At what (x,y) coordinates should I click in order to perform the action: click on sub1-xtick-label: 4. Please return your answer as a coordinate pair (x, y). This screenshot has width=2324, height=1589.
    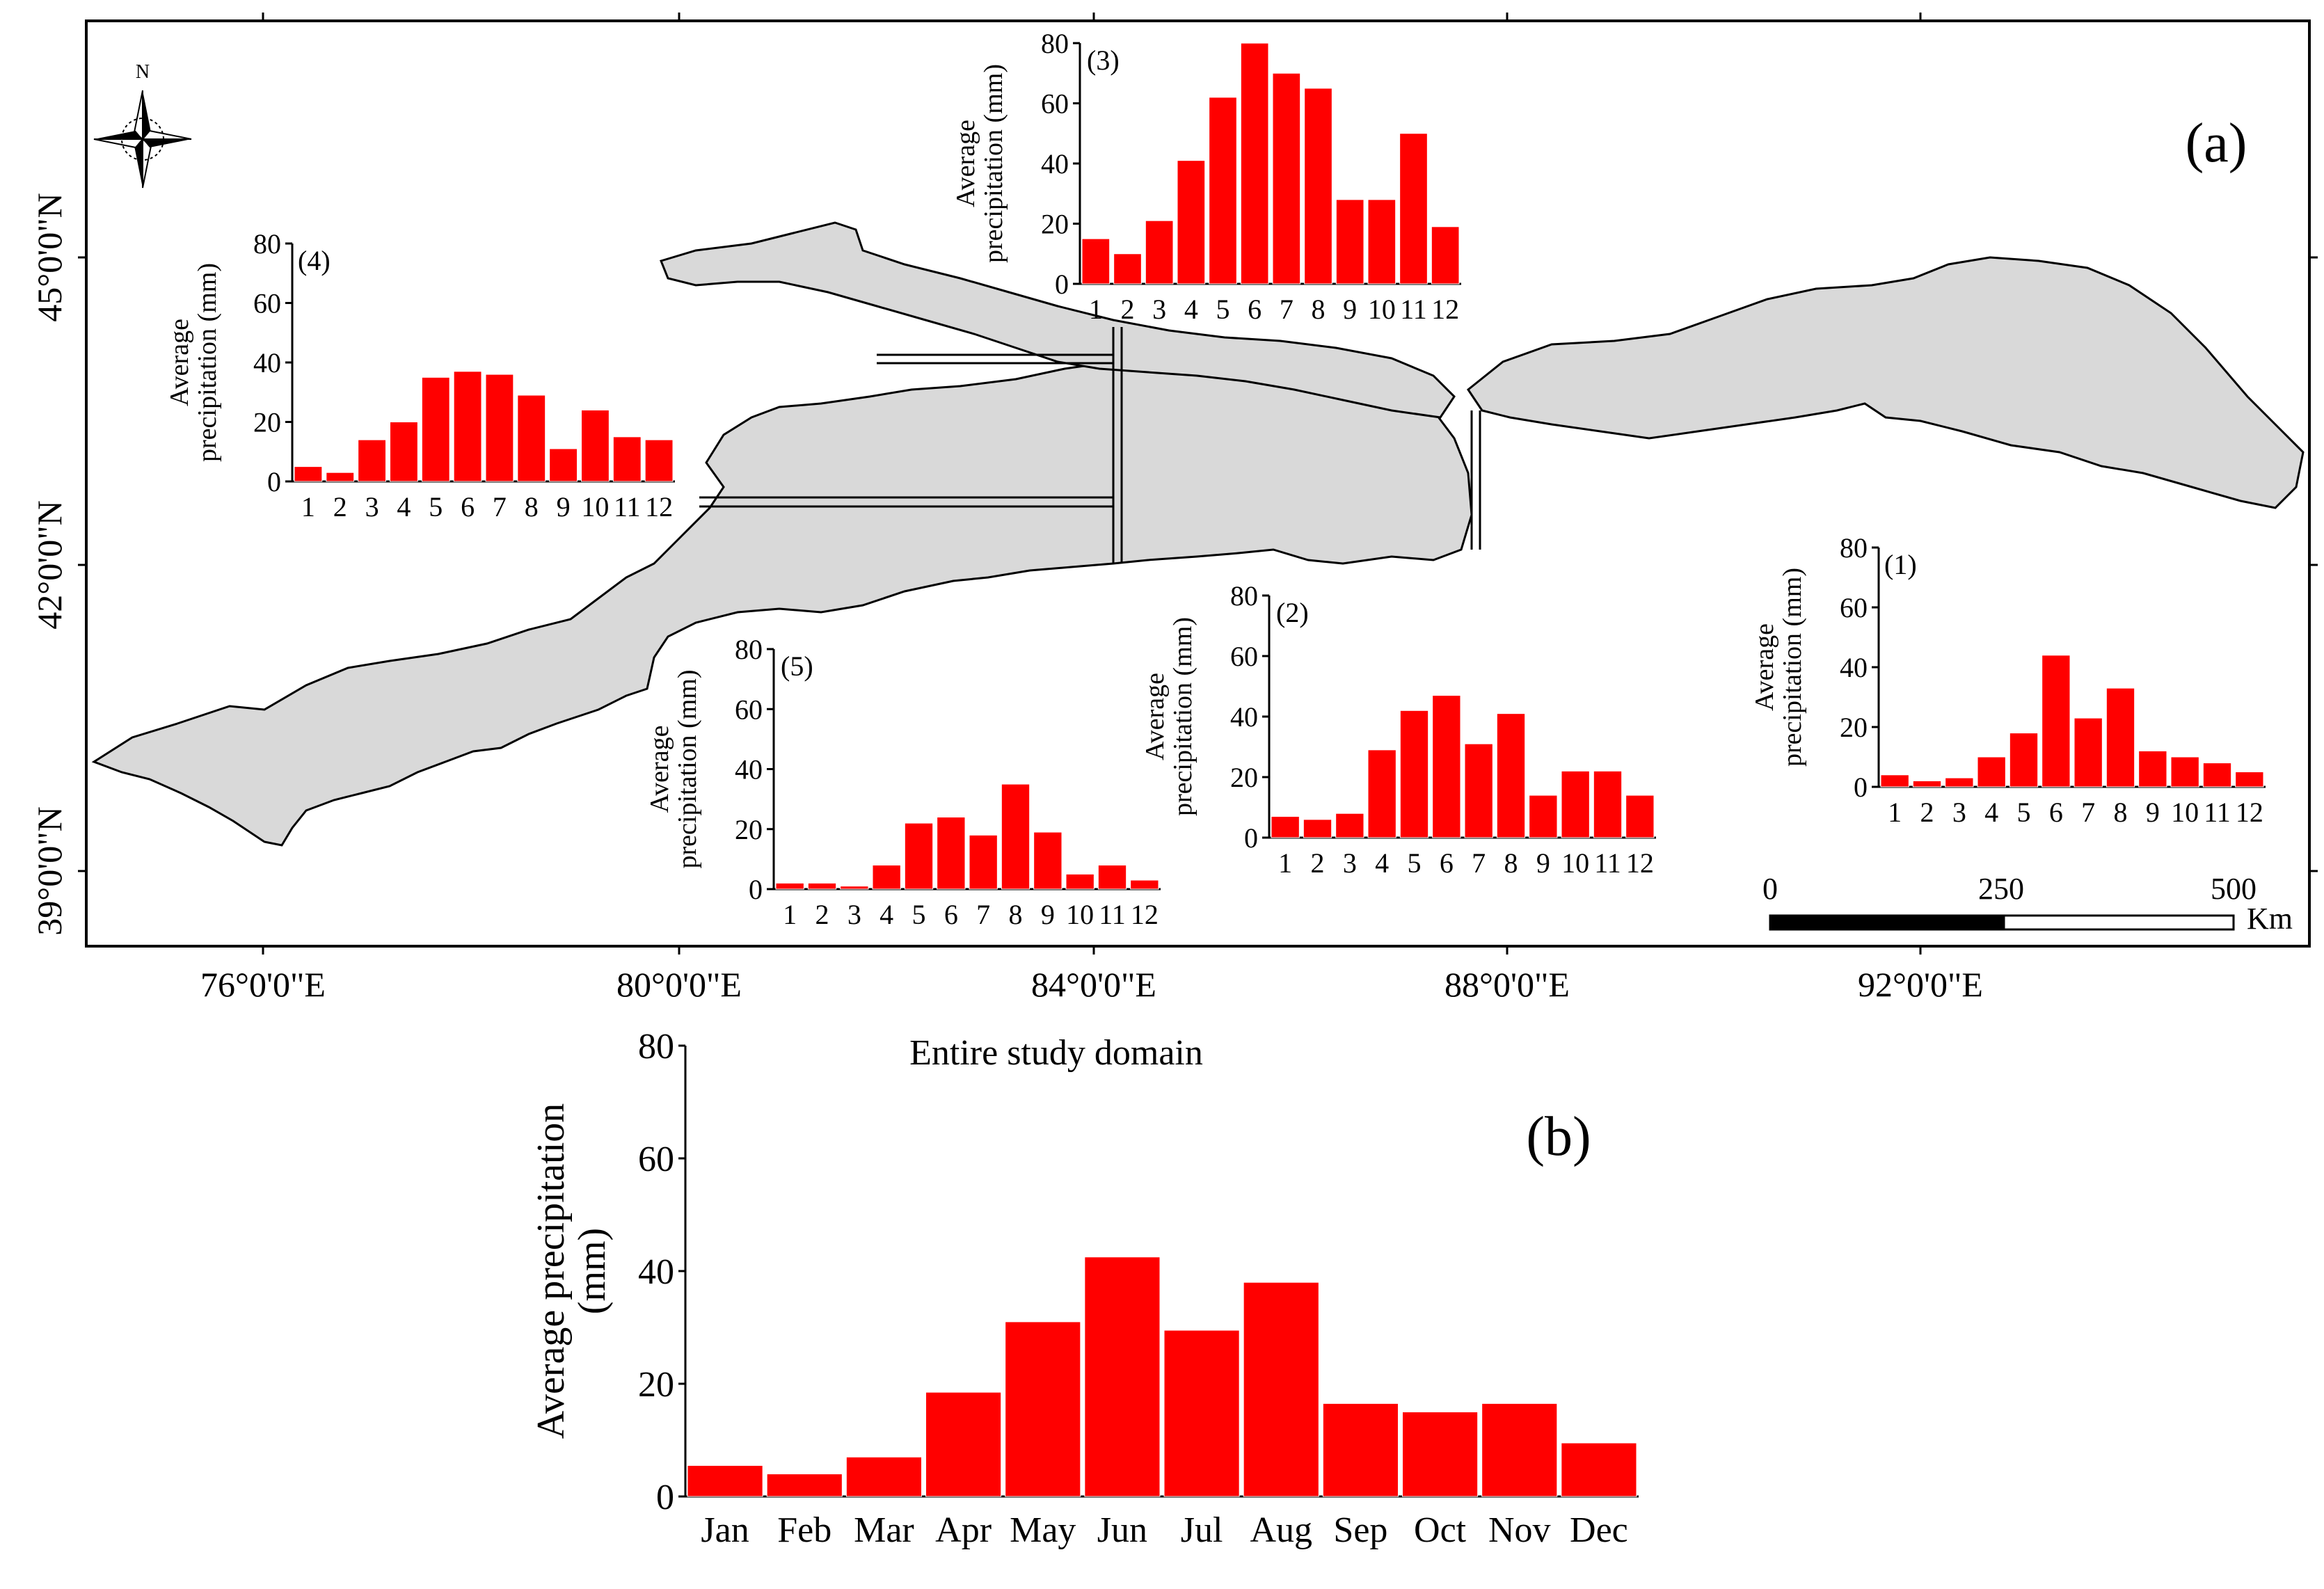
    Looking at the image, I should click on (1991, 812).